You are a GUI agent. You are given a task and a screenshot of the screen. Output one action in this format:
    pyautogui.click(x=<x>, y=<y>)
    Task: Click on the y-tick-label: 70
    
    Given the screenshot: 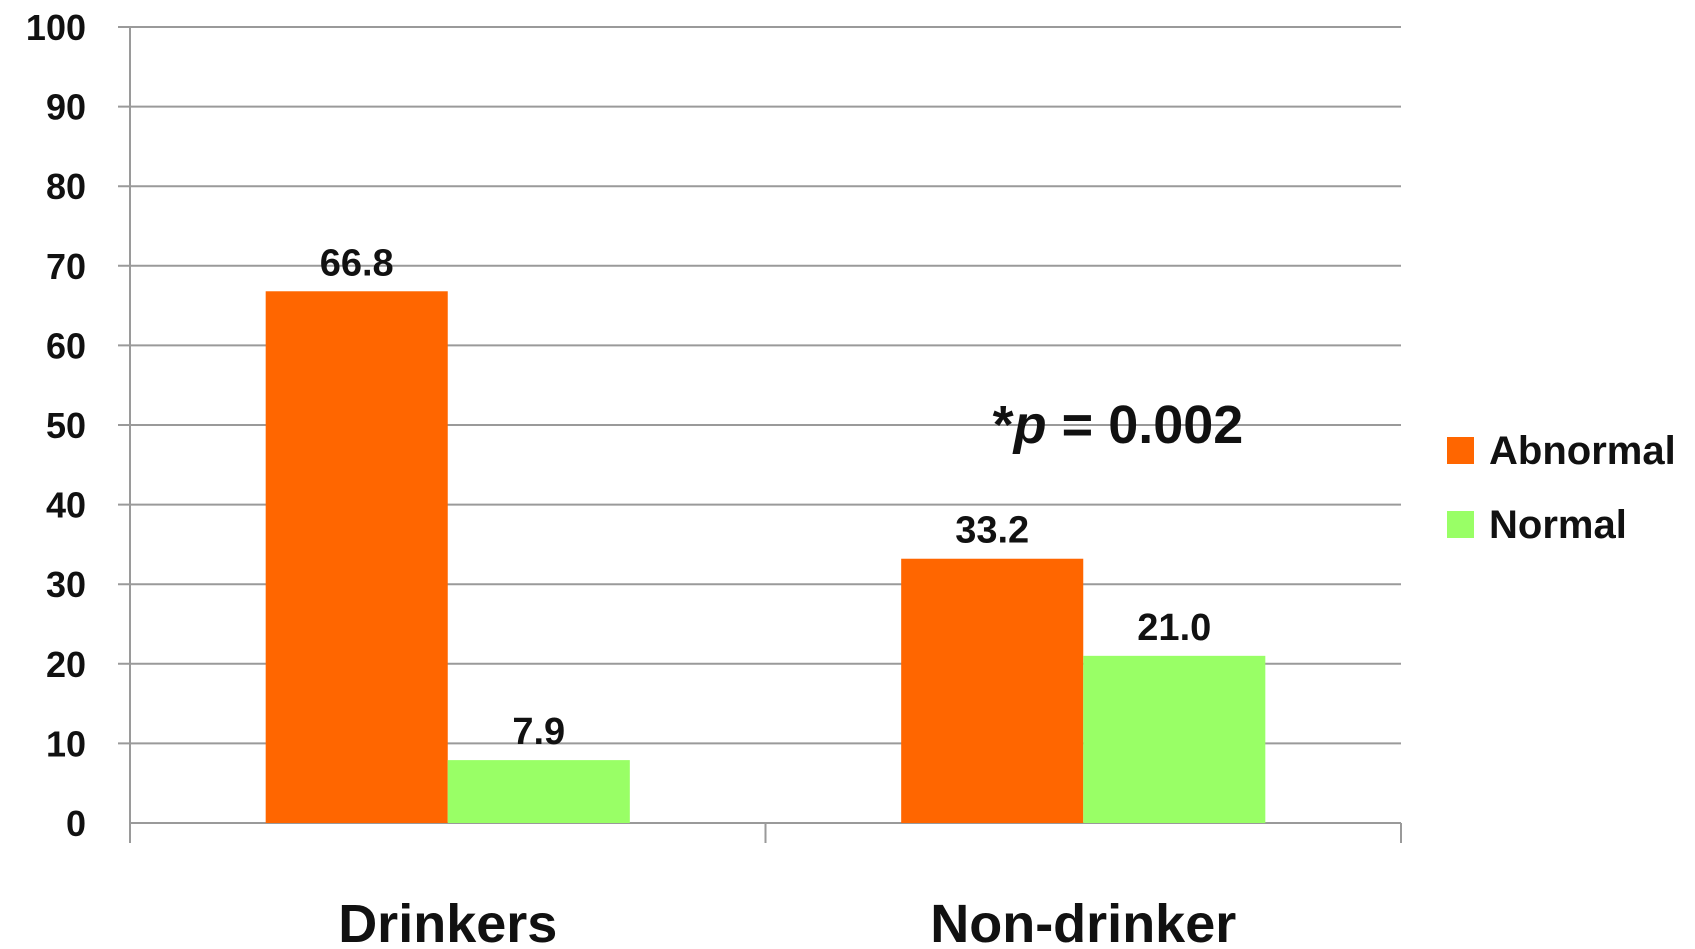 What is the action you would take?
    pyautogui.click(x=66, y=266)
    